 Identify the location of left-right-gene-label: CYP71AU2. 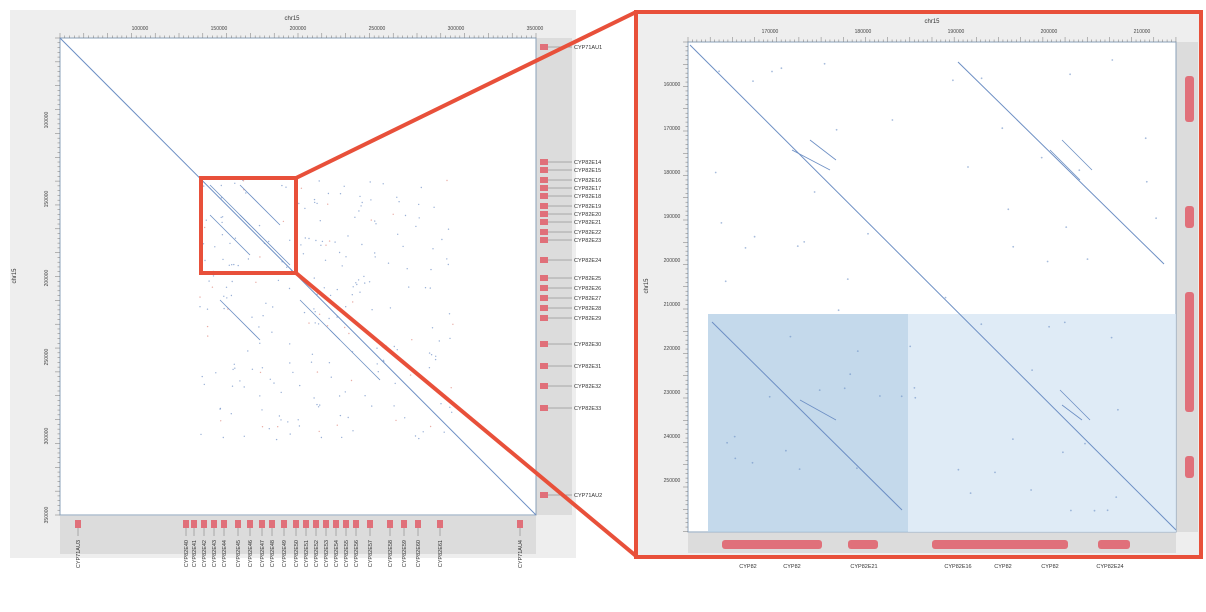
(588, 496).